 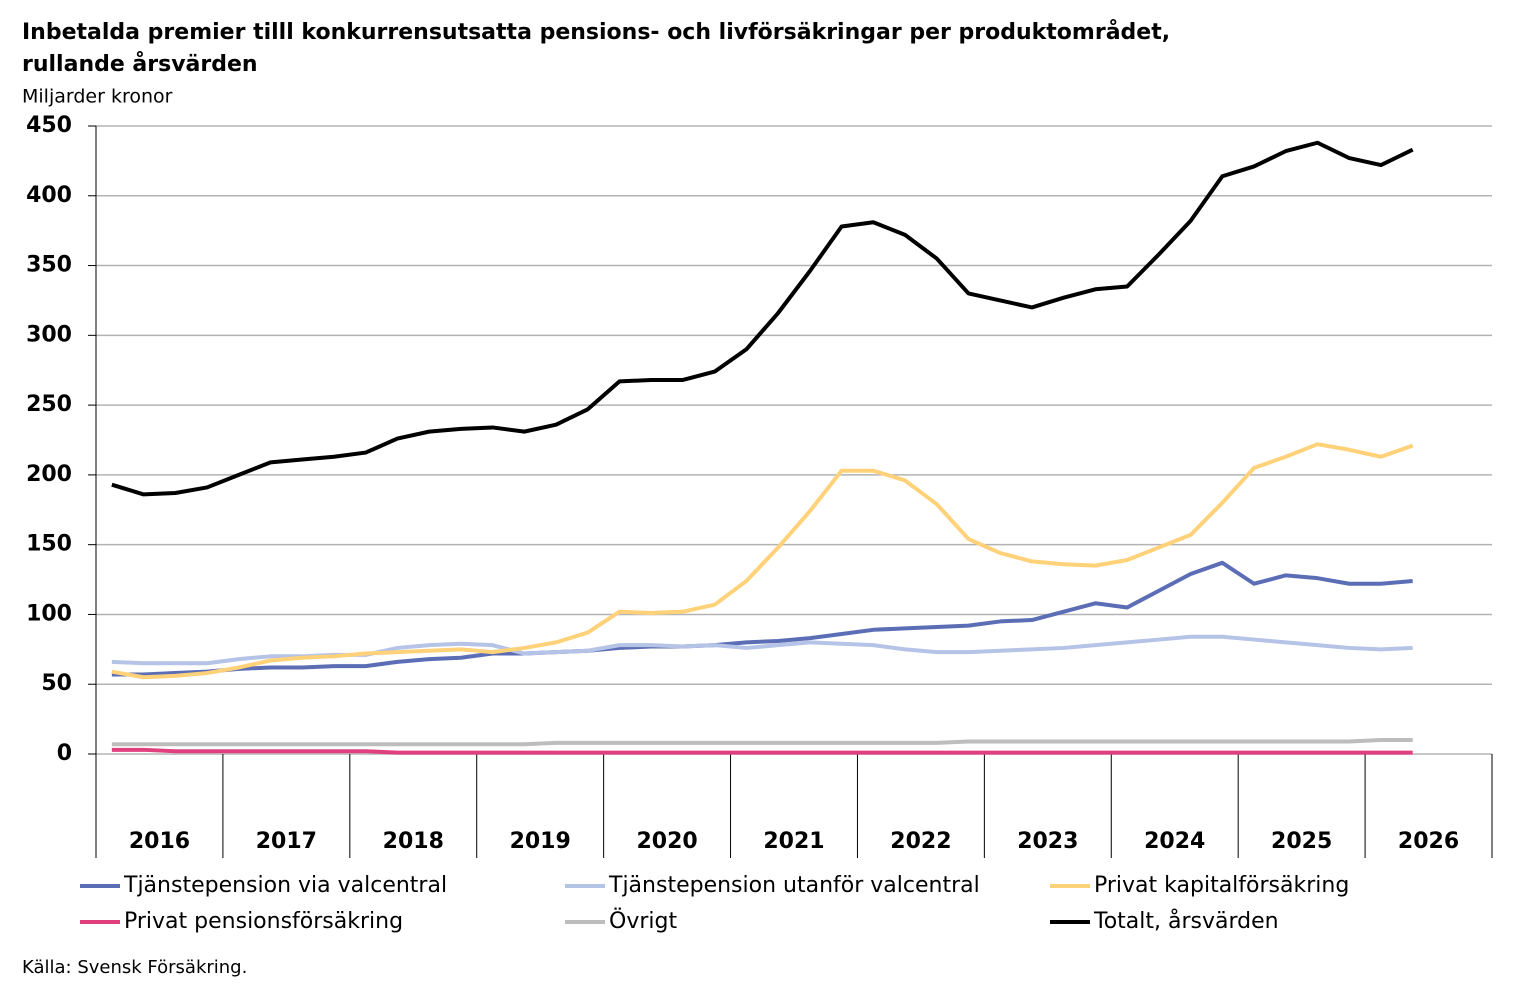 What do you see at coordinates (56, 683) in the screenshot?
I see `y-tick-label: 50` at bounding box center [56, 683].